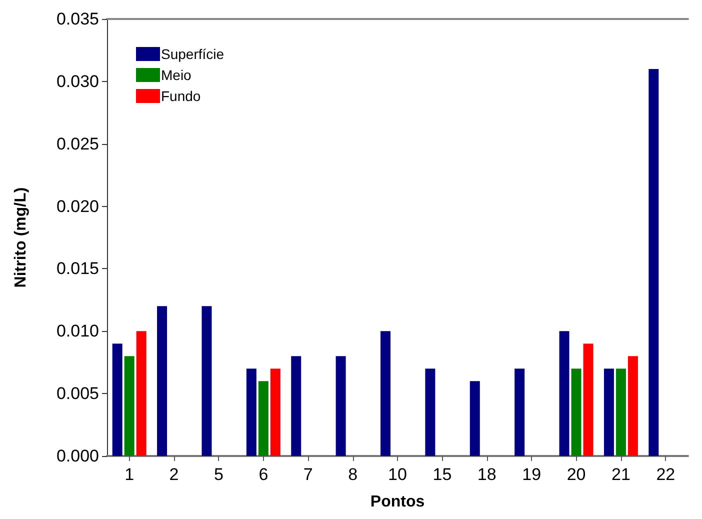 Image resolution: width=702 pixels, height=519 pixels. I want to click on y-axis-title: Nitrito (mg/L), so click(21, 237).